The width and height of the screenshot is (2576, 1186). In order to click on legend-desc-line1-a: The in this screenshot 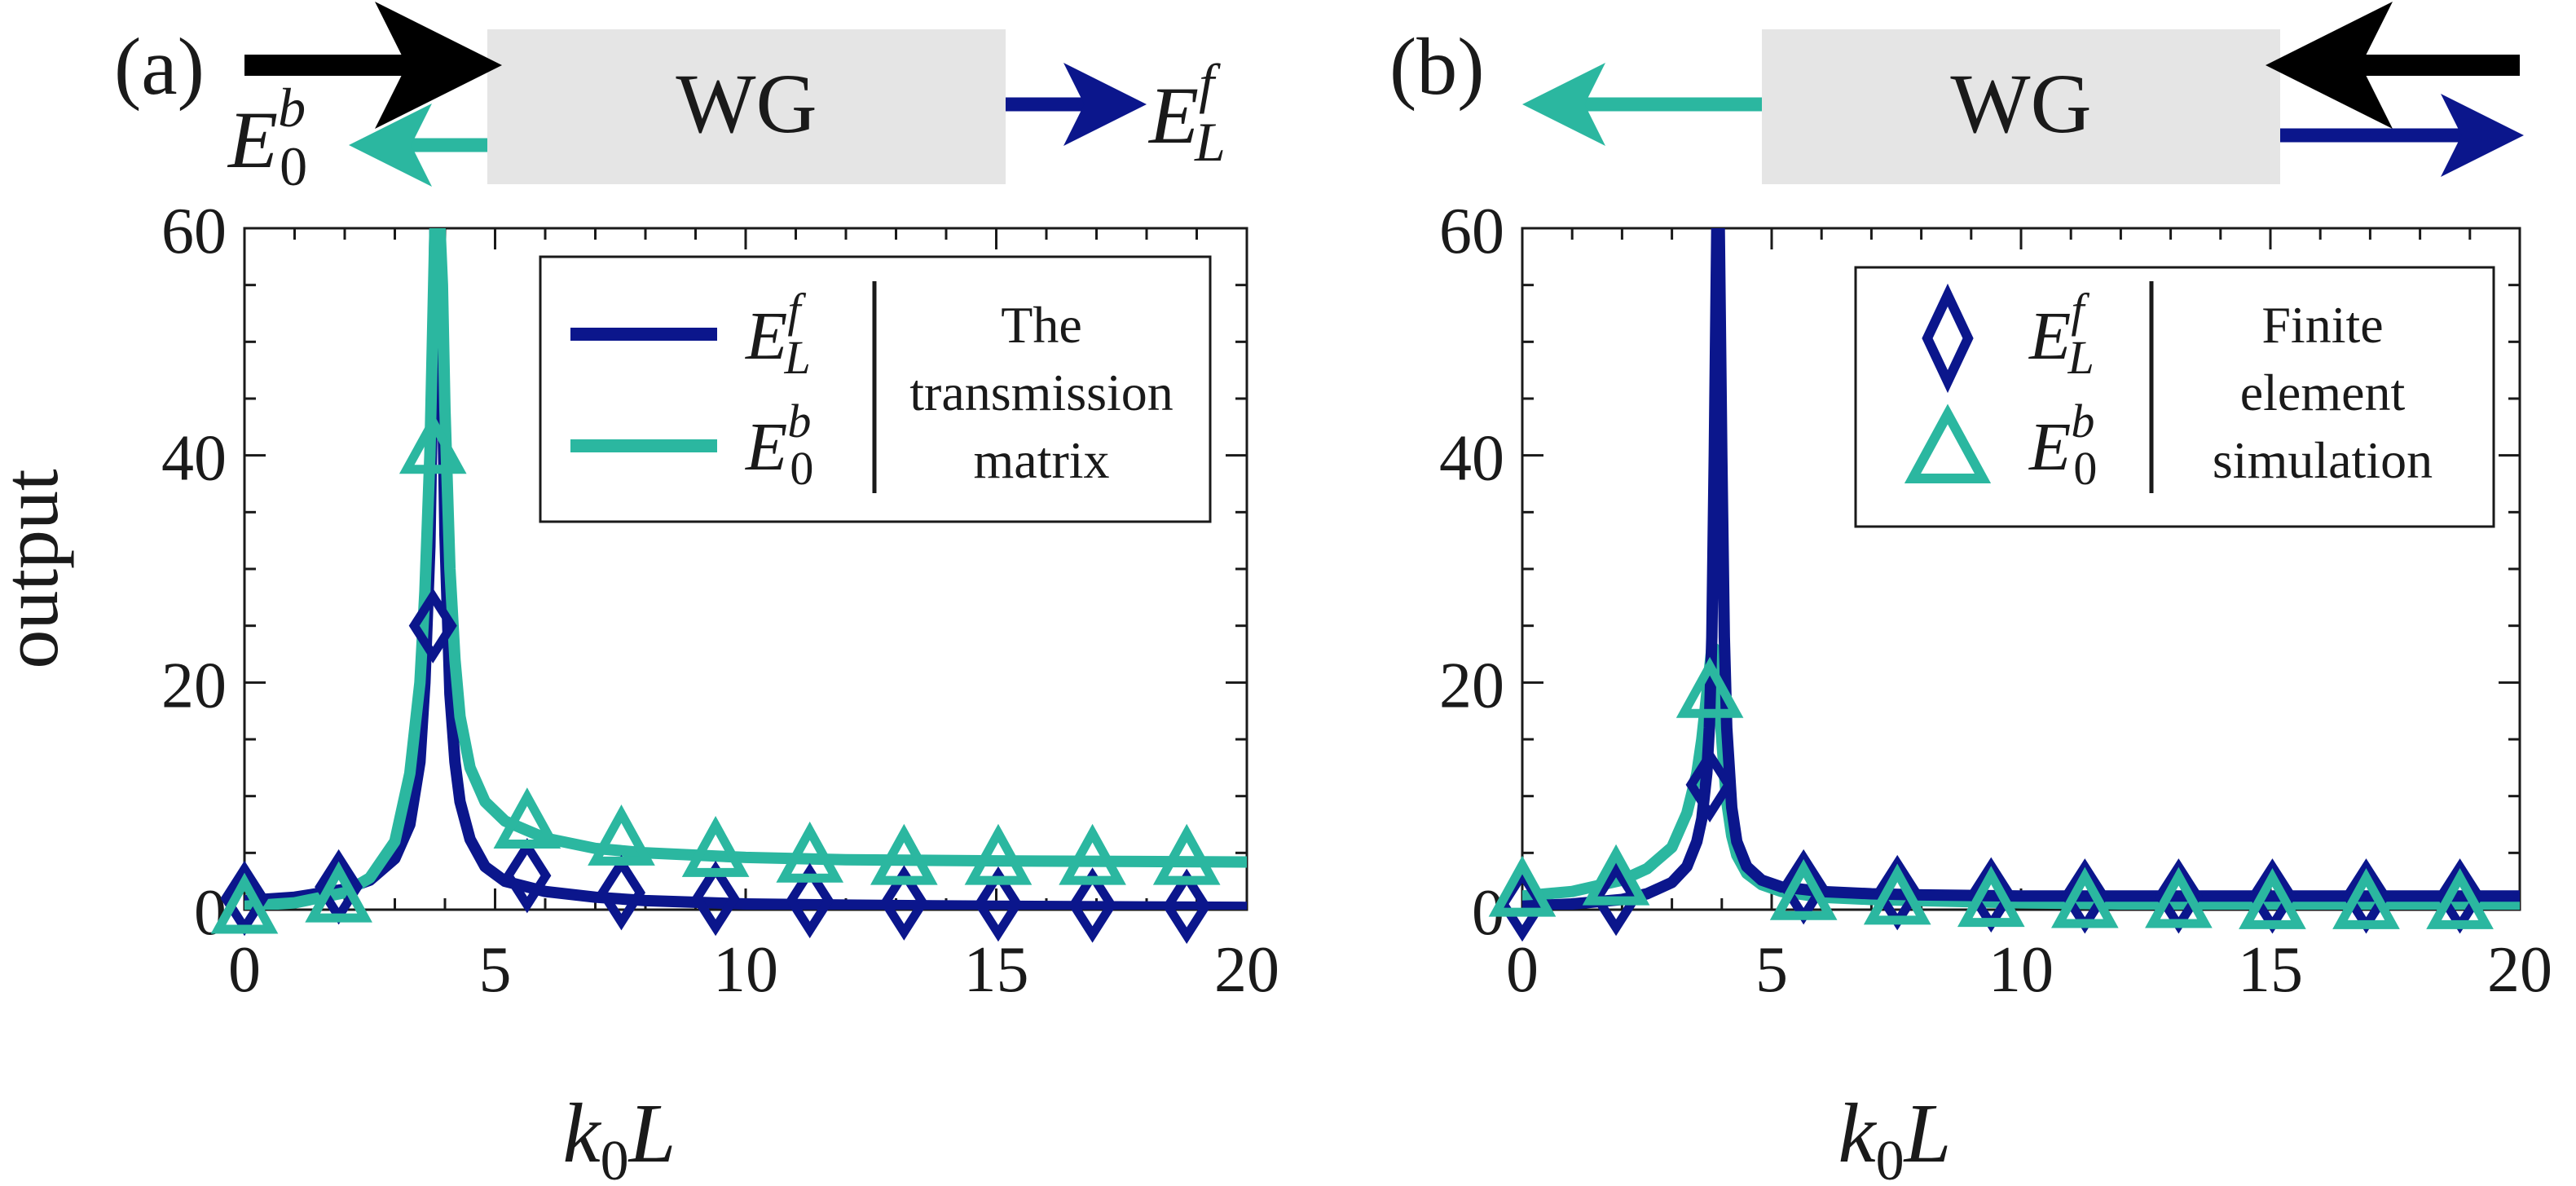, I will do `click(1042, 325)`.